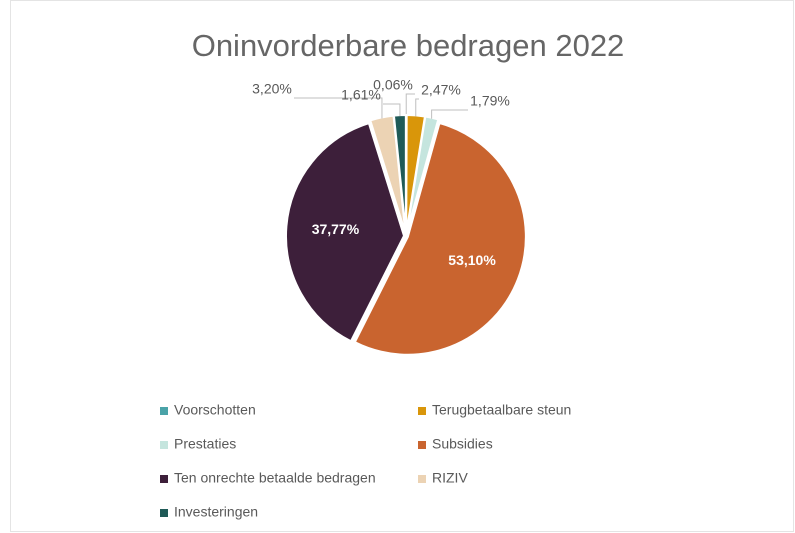  Describe the element at coordinates (275, 478) in the screenshot. I see `legend-label: Ten onrechte betaalde bedragen` at that location.